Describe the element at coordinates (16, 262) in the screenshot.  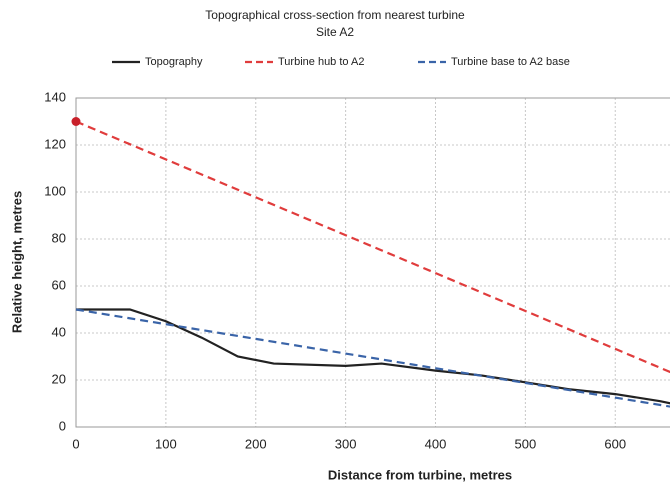
I see `y-axis-title: Relative height, metres` at that location.